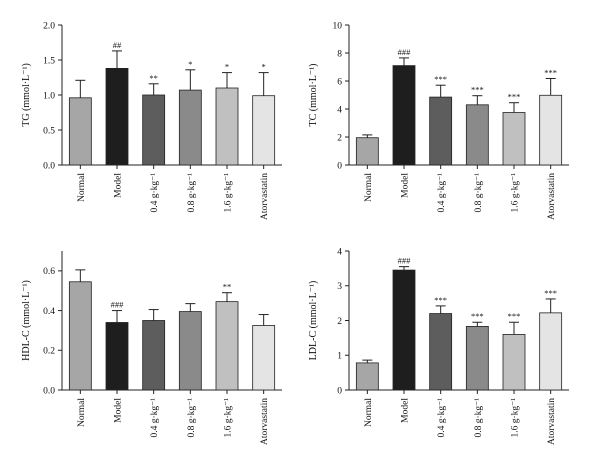 This screenshot has width=600, height=471. What do you see at coordinates (313, 321) in the screenshot?
I see `y-axis-label: LDL-C (mmol·L⁻¹)` at bounding box center [313, 321].